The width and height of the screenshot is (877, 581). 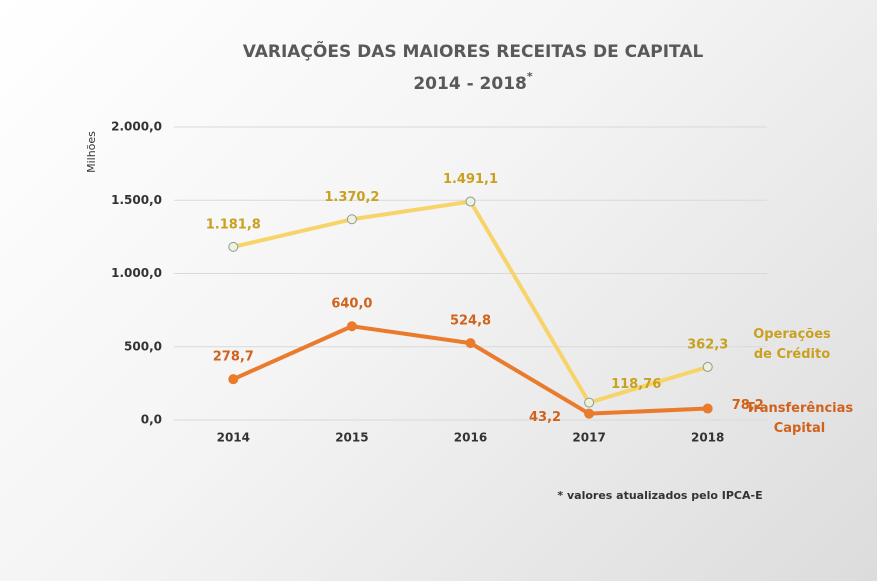 What do you see at coordinates (636, 384) in the screenshot?
I see `data-label: 118,76` at bounding box center [636, 384].